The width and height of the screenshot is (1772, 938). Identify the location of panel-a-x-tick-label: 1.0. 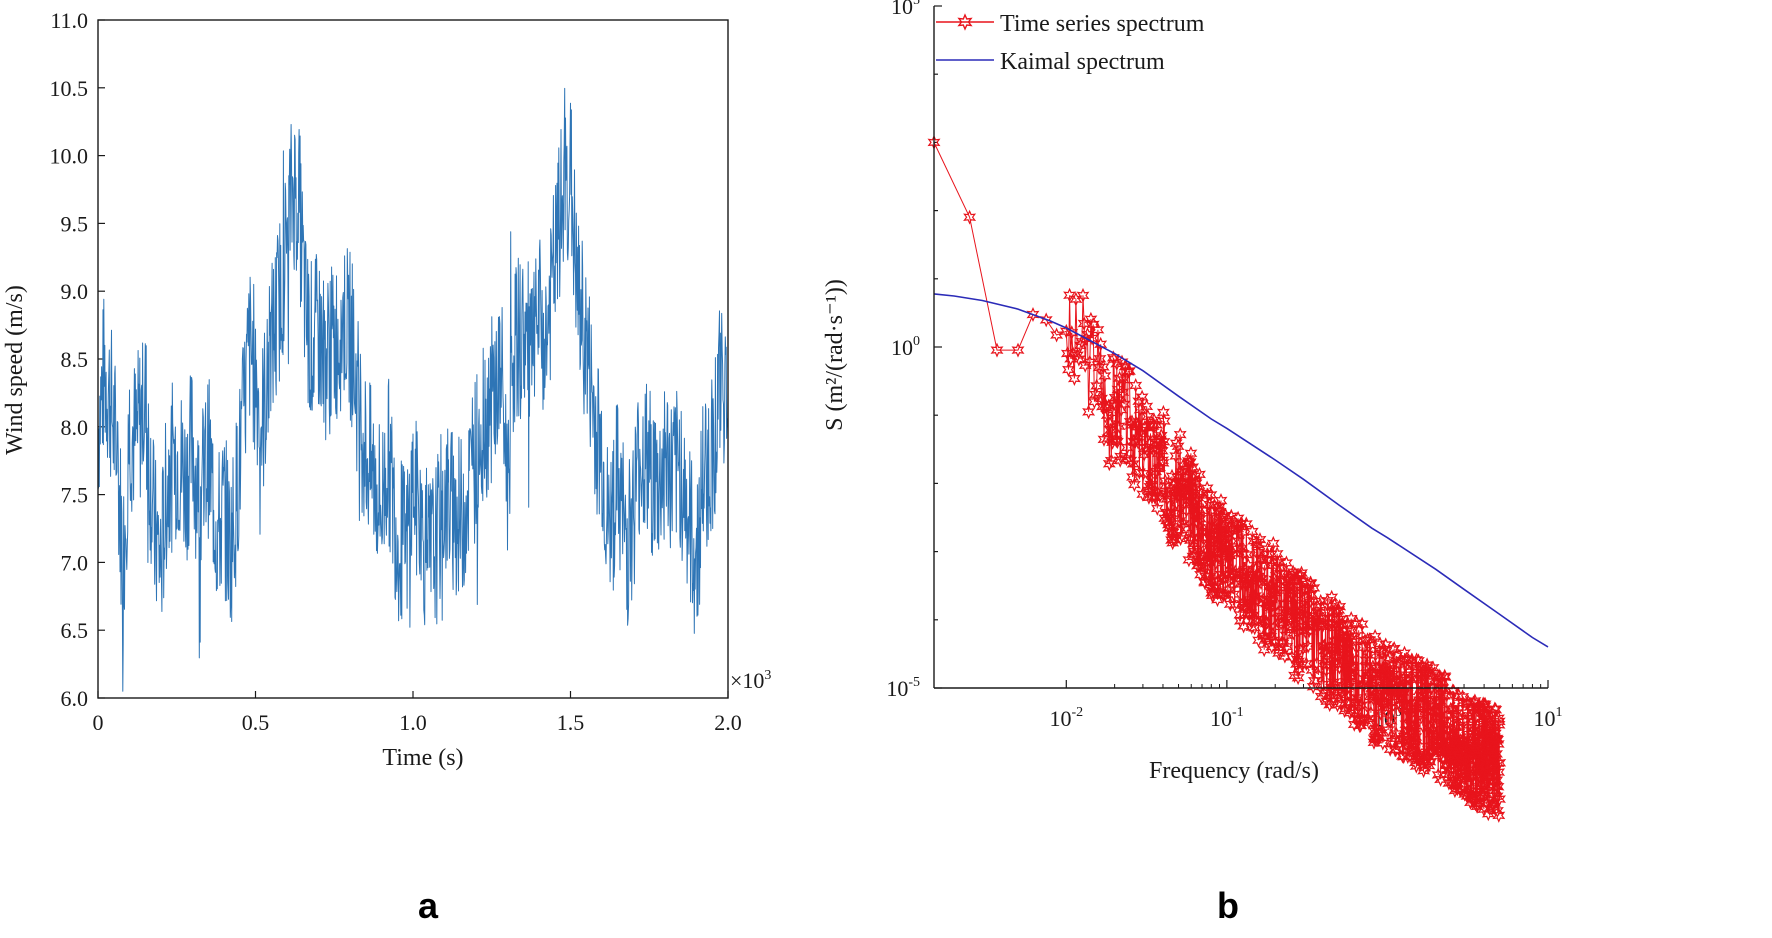
(413, 722).